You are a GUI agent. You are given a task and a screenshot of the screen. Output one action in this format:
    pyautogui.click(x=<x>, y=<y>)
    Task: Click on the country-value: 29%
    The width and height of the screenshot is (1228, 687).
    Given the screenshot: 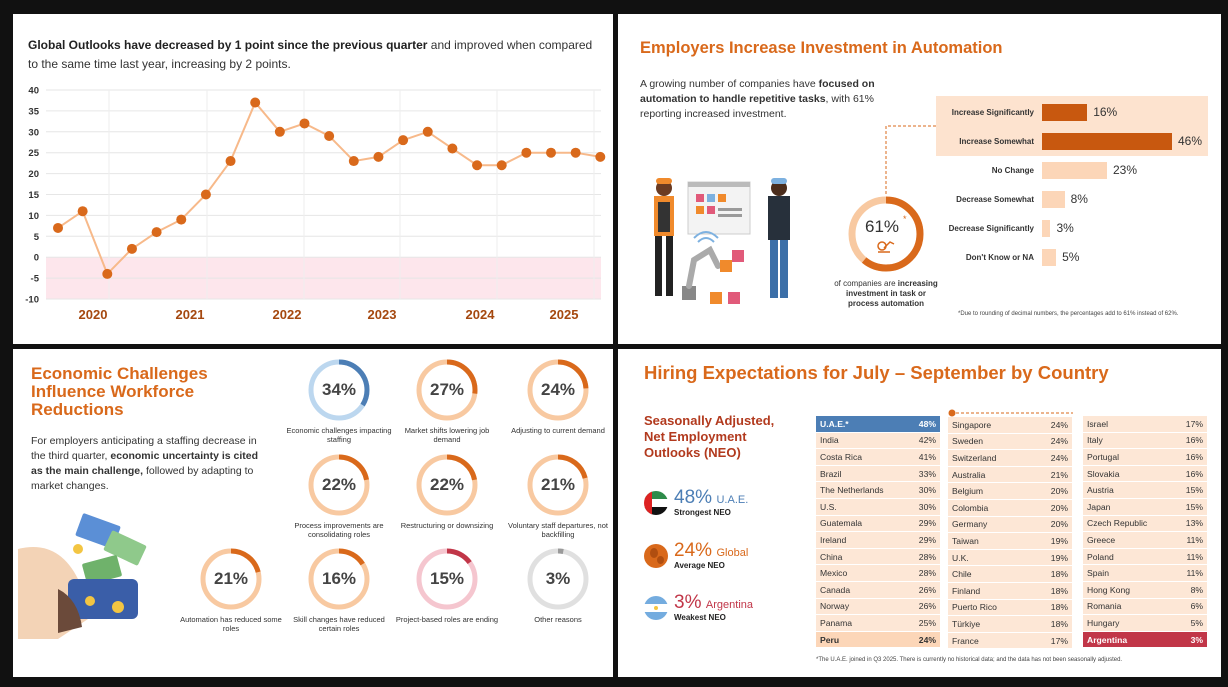 What is the action you would take?
    pyautogui.click(x=927, y=539)
    